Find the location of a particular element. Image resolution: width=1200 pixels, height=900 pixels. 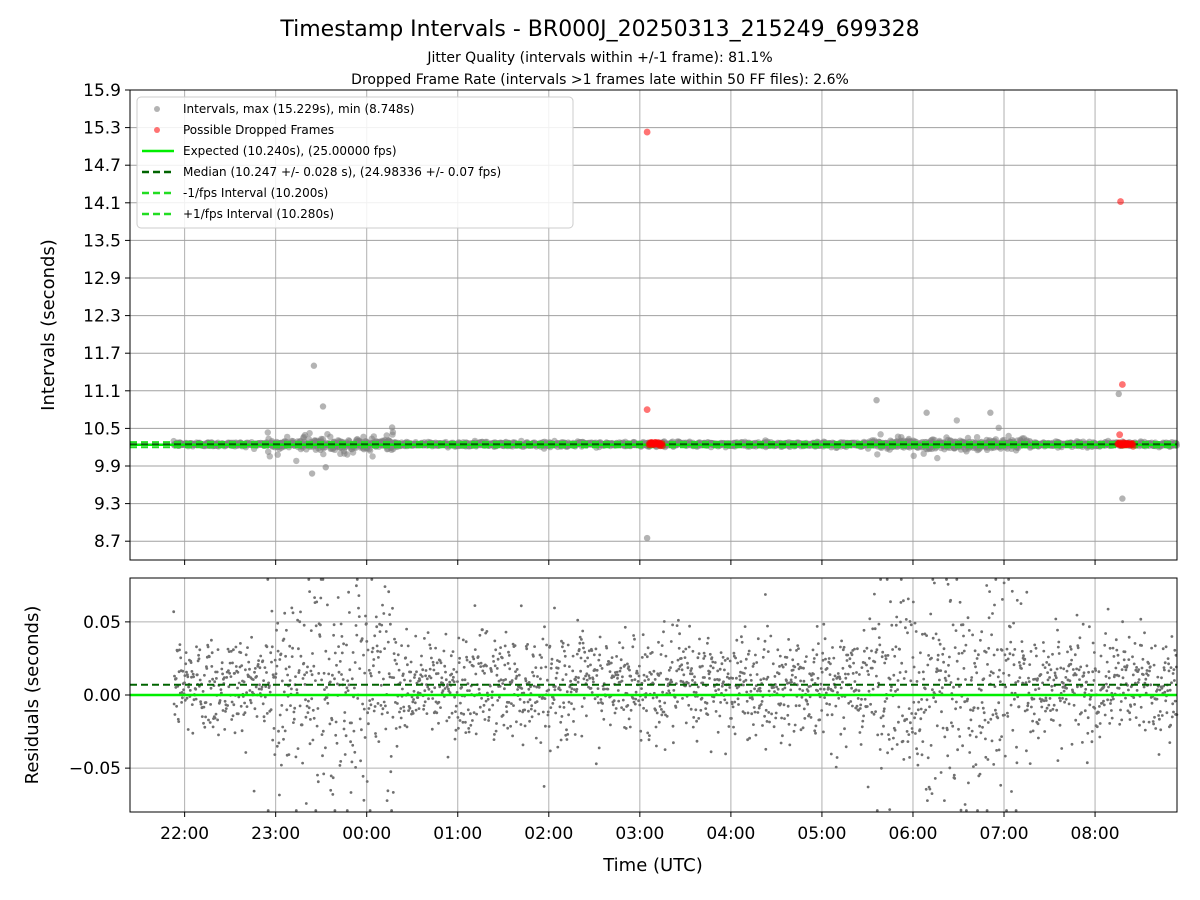

intervals-y-tick-label: 12.3 is located at coordinates (102, 317).